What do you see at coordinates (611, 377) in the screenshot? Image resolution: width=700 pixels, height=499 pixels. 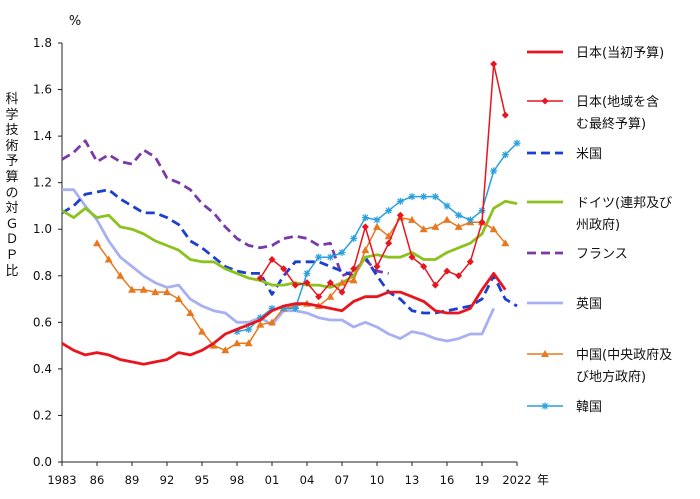 I see `legend-label: び地方政府)` at bounding box center [611, 377].